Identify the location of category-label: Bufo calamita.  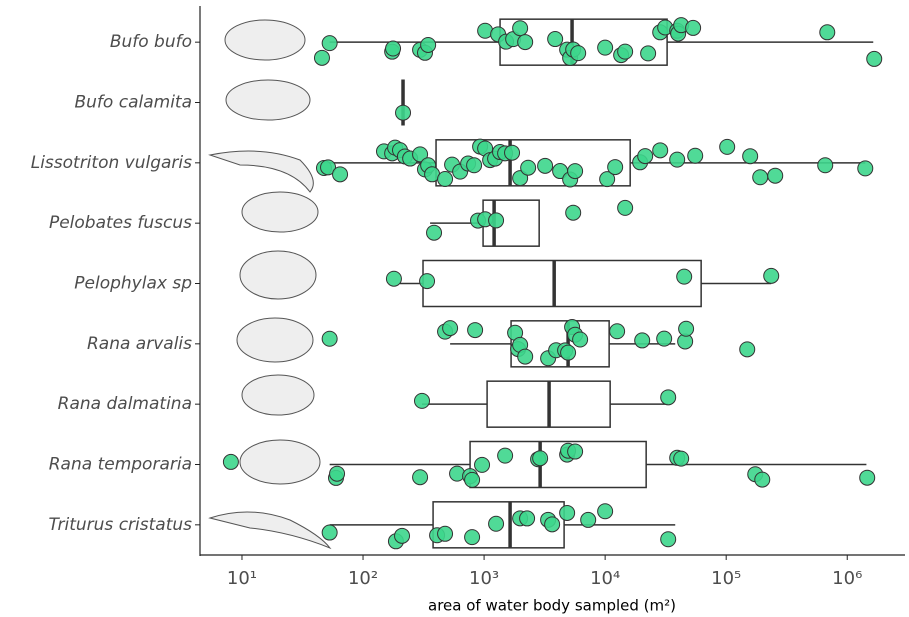
(134, 103).